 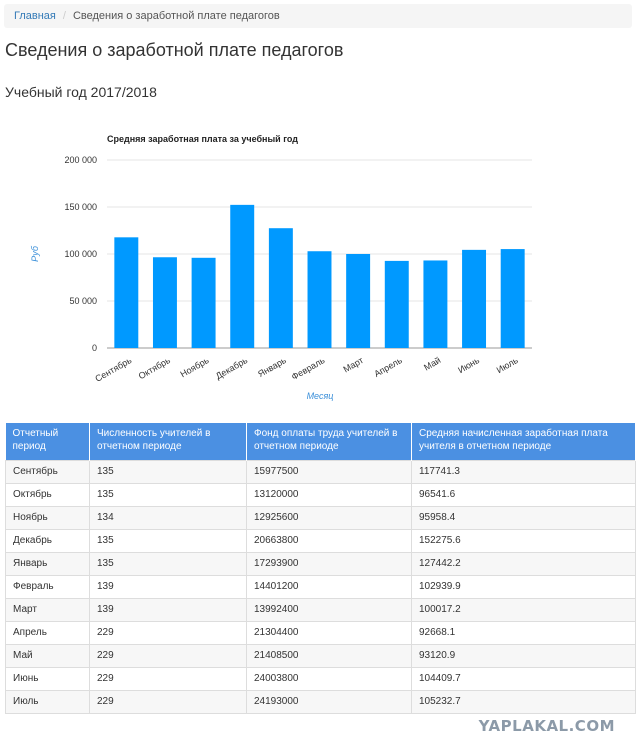 I want to click on page-title: Сведения о заработной плате педагогов, so click(x=174, y=50).